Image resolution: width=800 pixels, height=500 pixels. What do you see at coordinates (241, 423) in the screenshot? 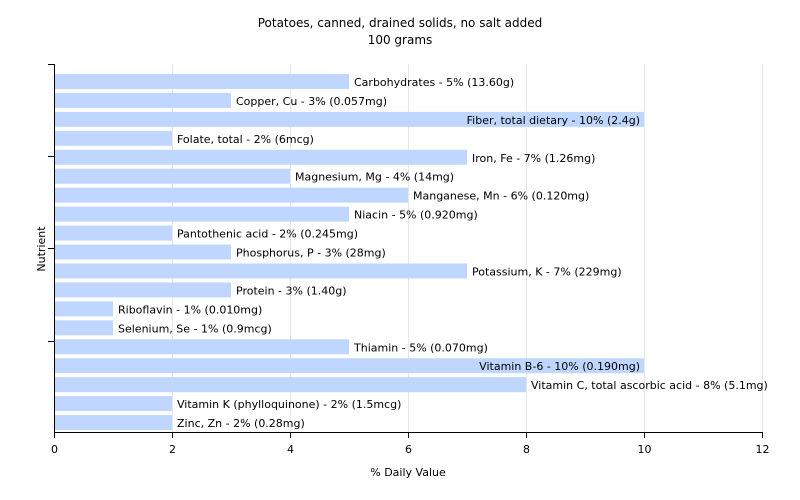
I see `data-label: Zinc, Zn - 2% (0.28mg)` at bounding box center [241, 423].